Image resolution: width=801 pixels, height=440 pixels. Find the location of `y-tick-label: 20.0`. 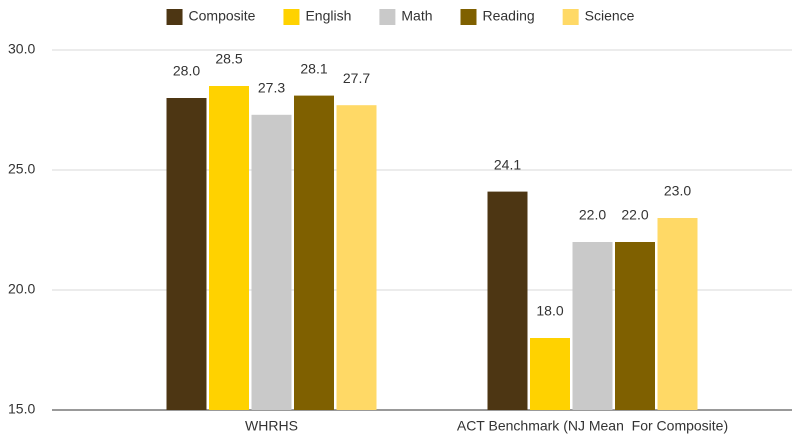

y-tick-label: 20.0 is located at coordinates (21, 289).